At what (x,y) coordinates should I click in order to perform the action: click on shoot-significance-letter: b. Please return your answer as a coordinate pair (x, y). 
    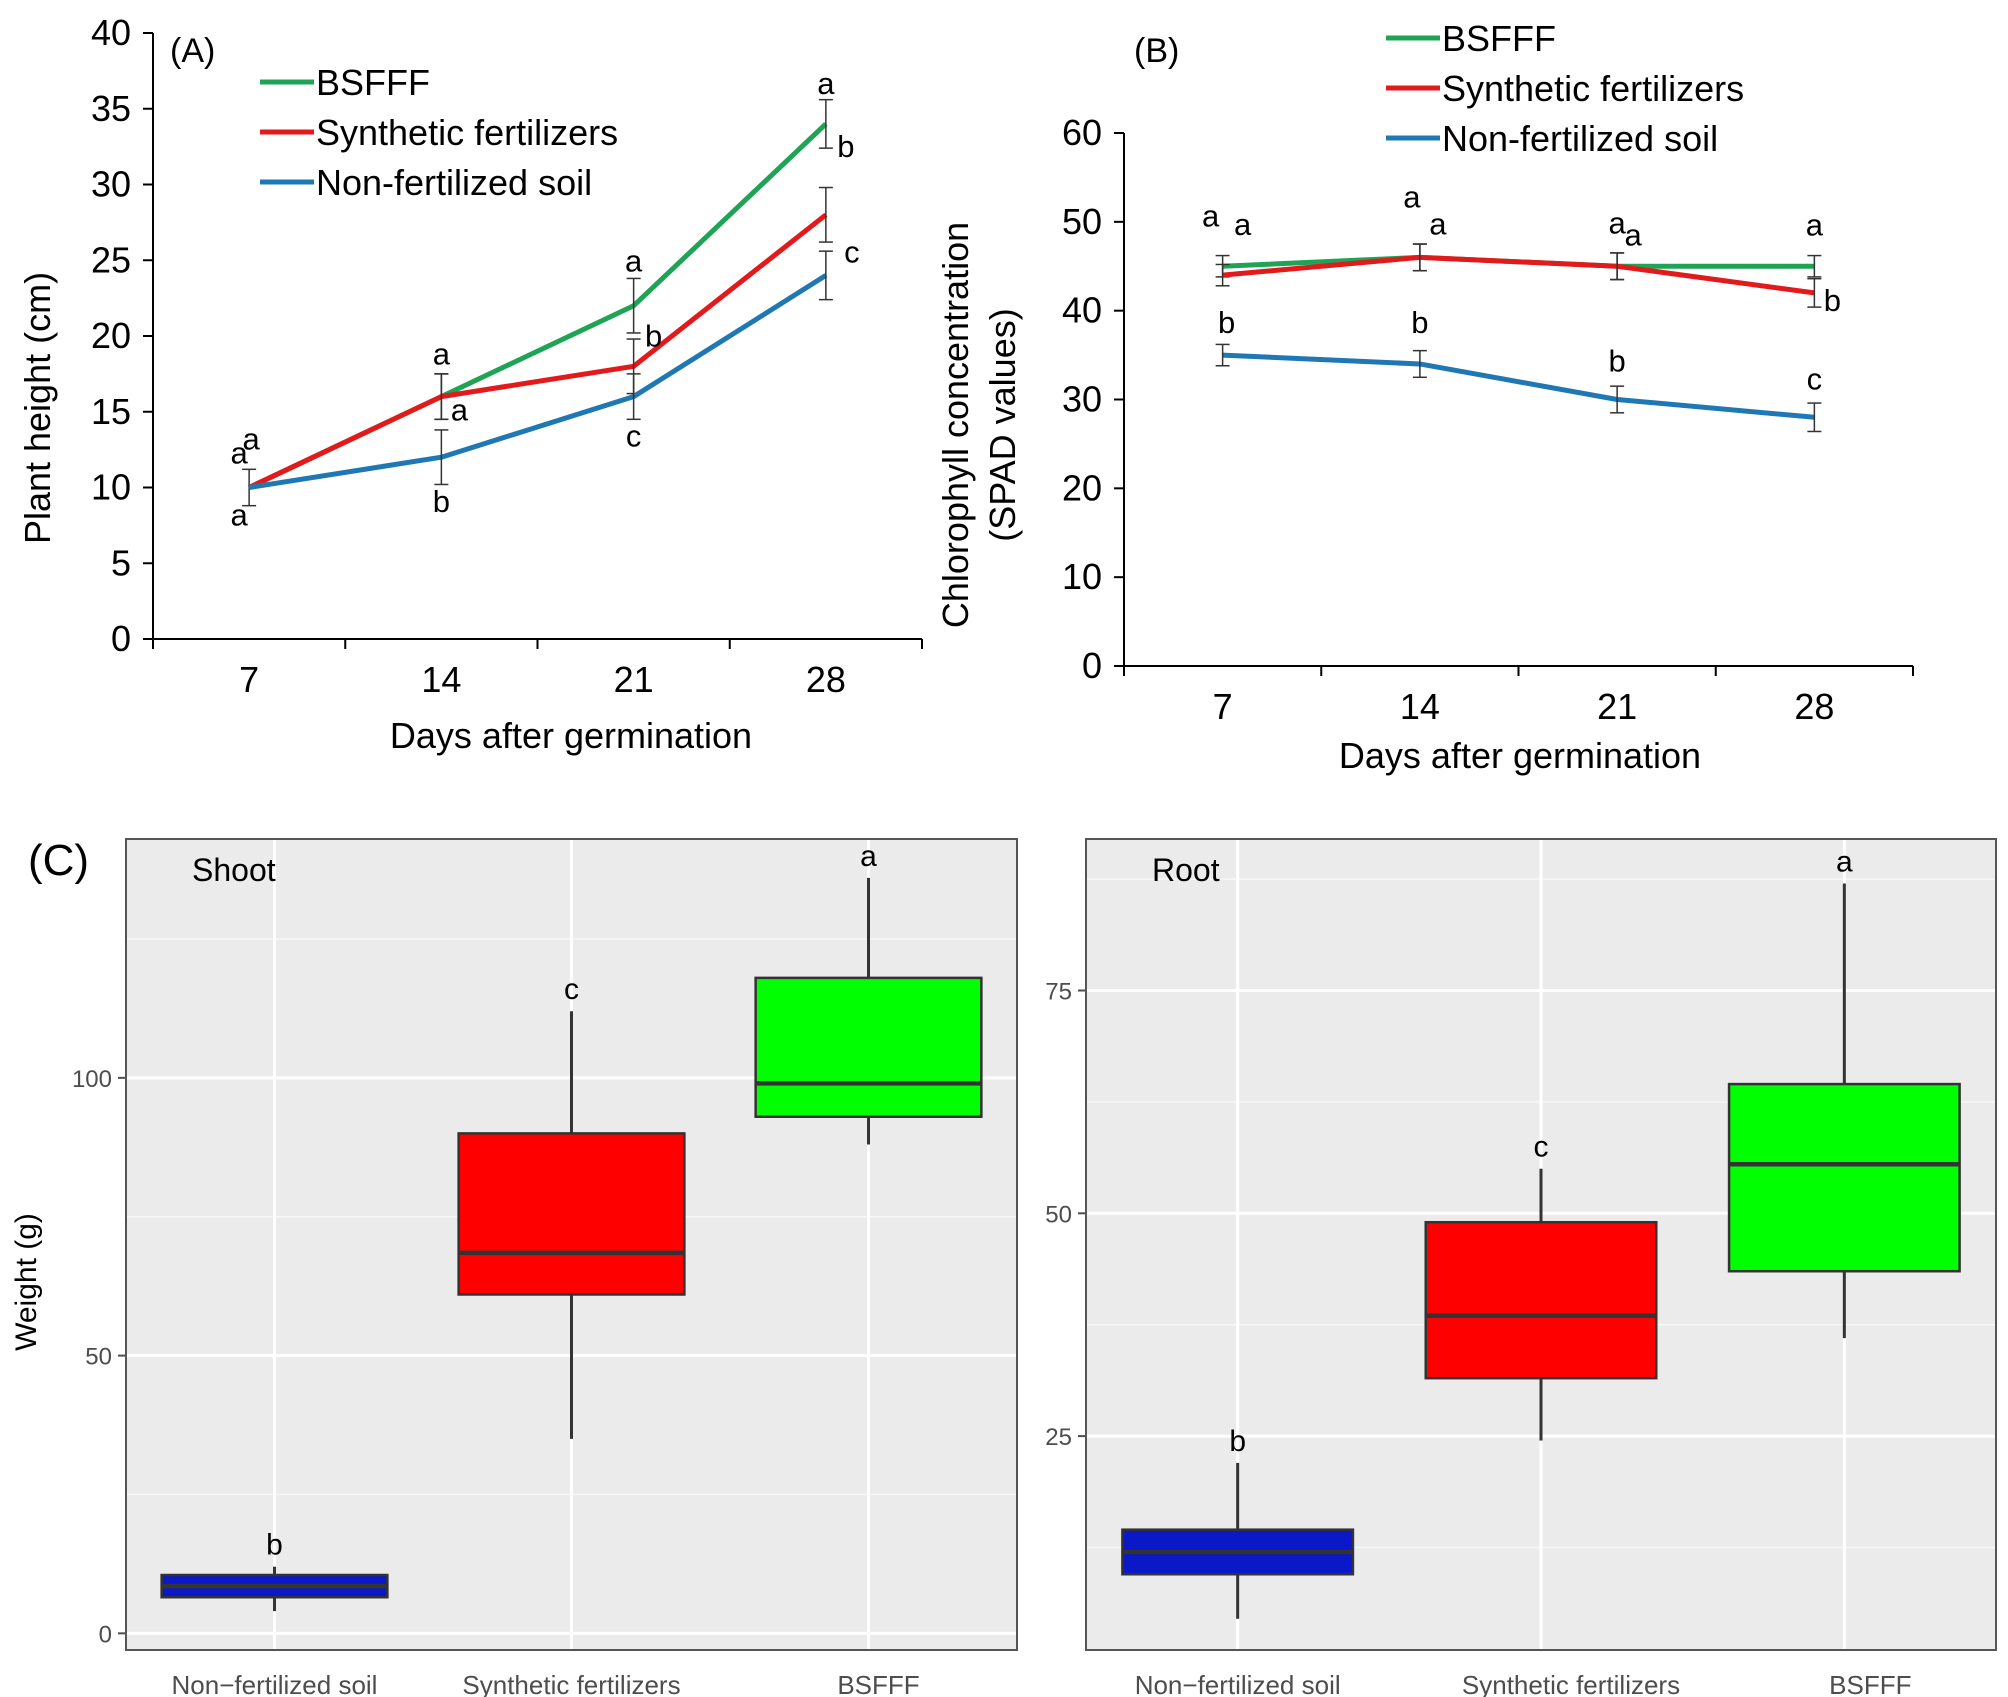
    Looking at the image, I should click on (274, 1545).